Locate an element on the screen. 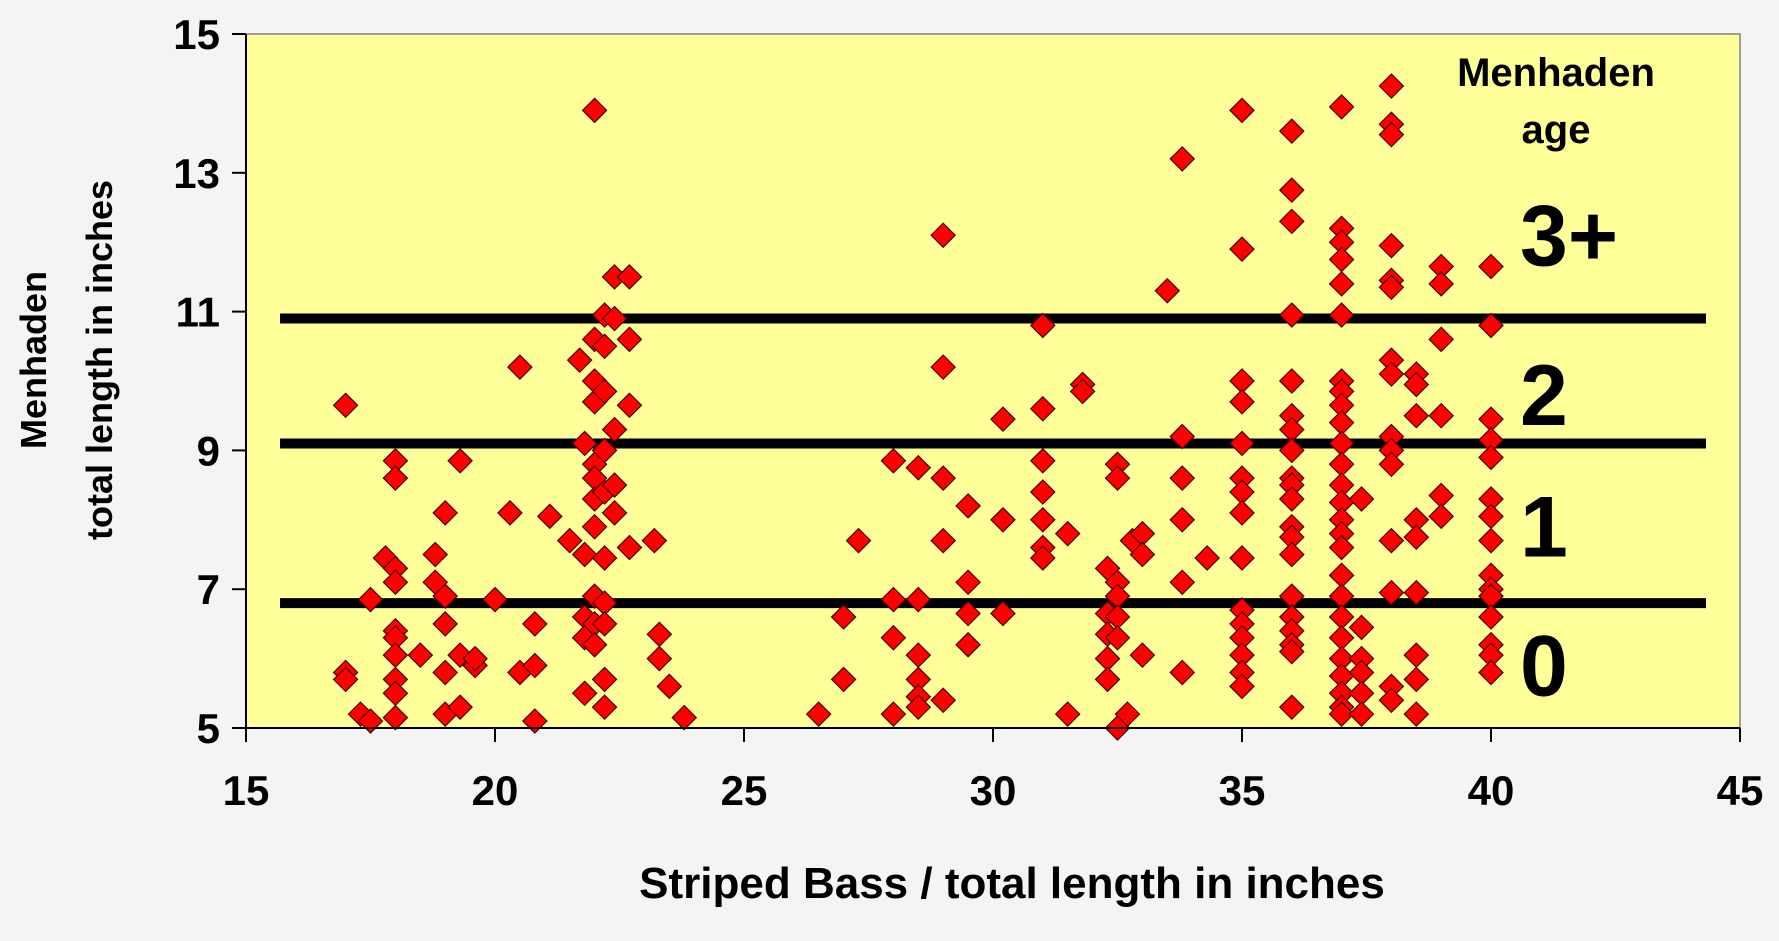 The height and width of the screenshot is (941, 1779). x-tick-label: 25 is located at coordinates (744, 790).